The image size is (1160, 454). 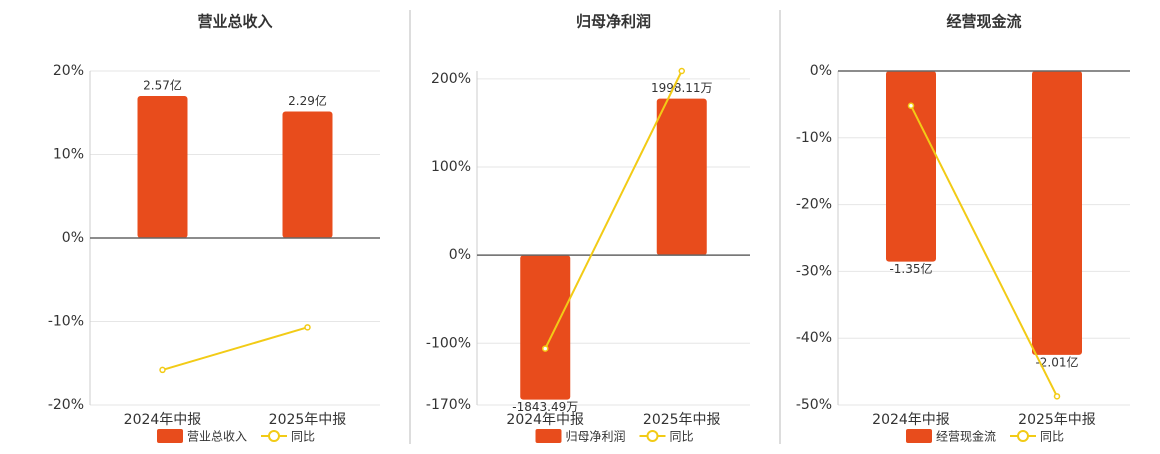 I want to click on chart-title: 营业总收入, so click(x=234, y=22).